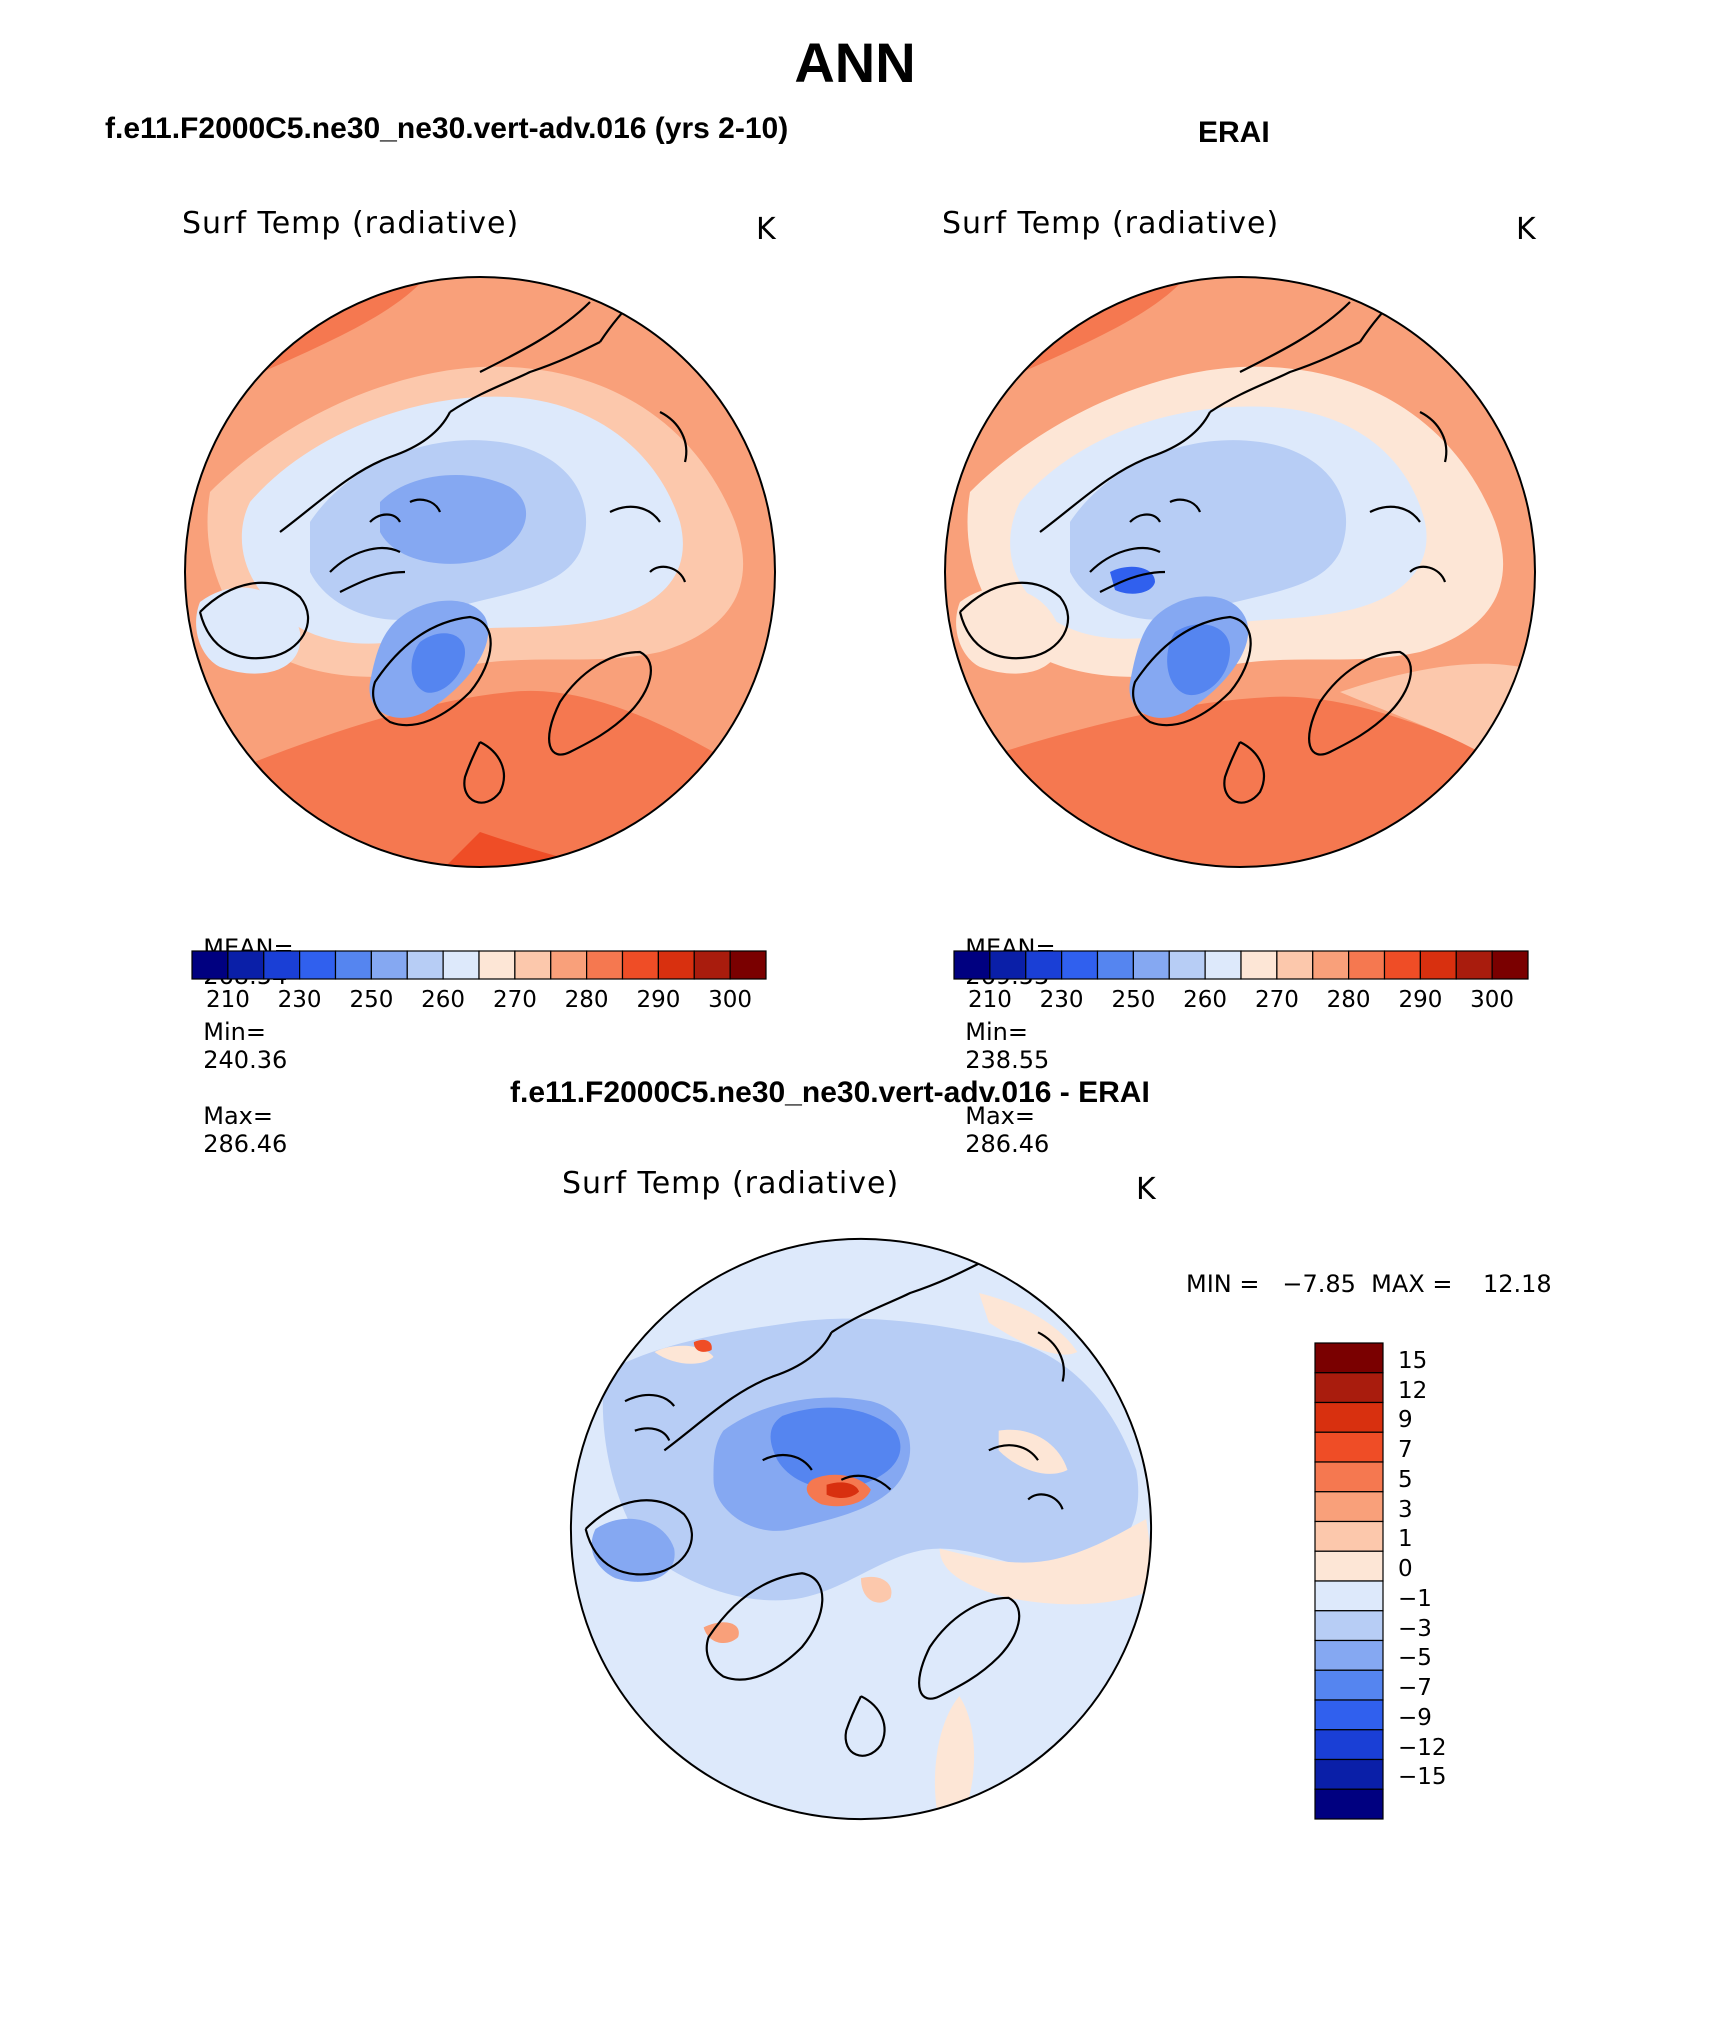  I want to click on model-colorbar-labels: 210 230 250 260 270 280 290 300, so click(479, 1002).